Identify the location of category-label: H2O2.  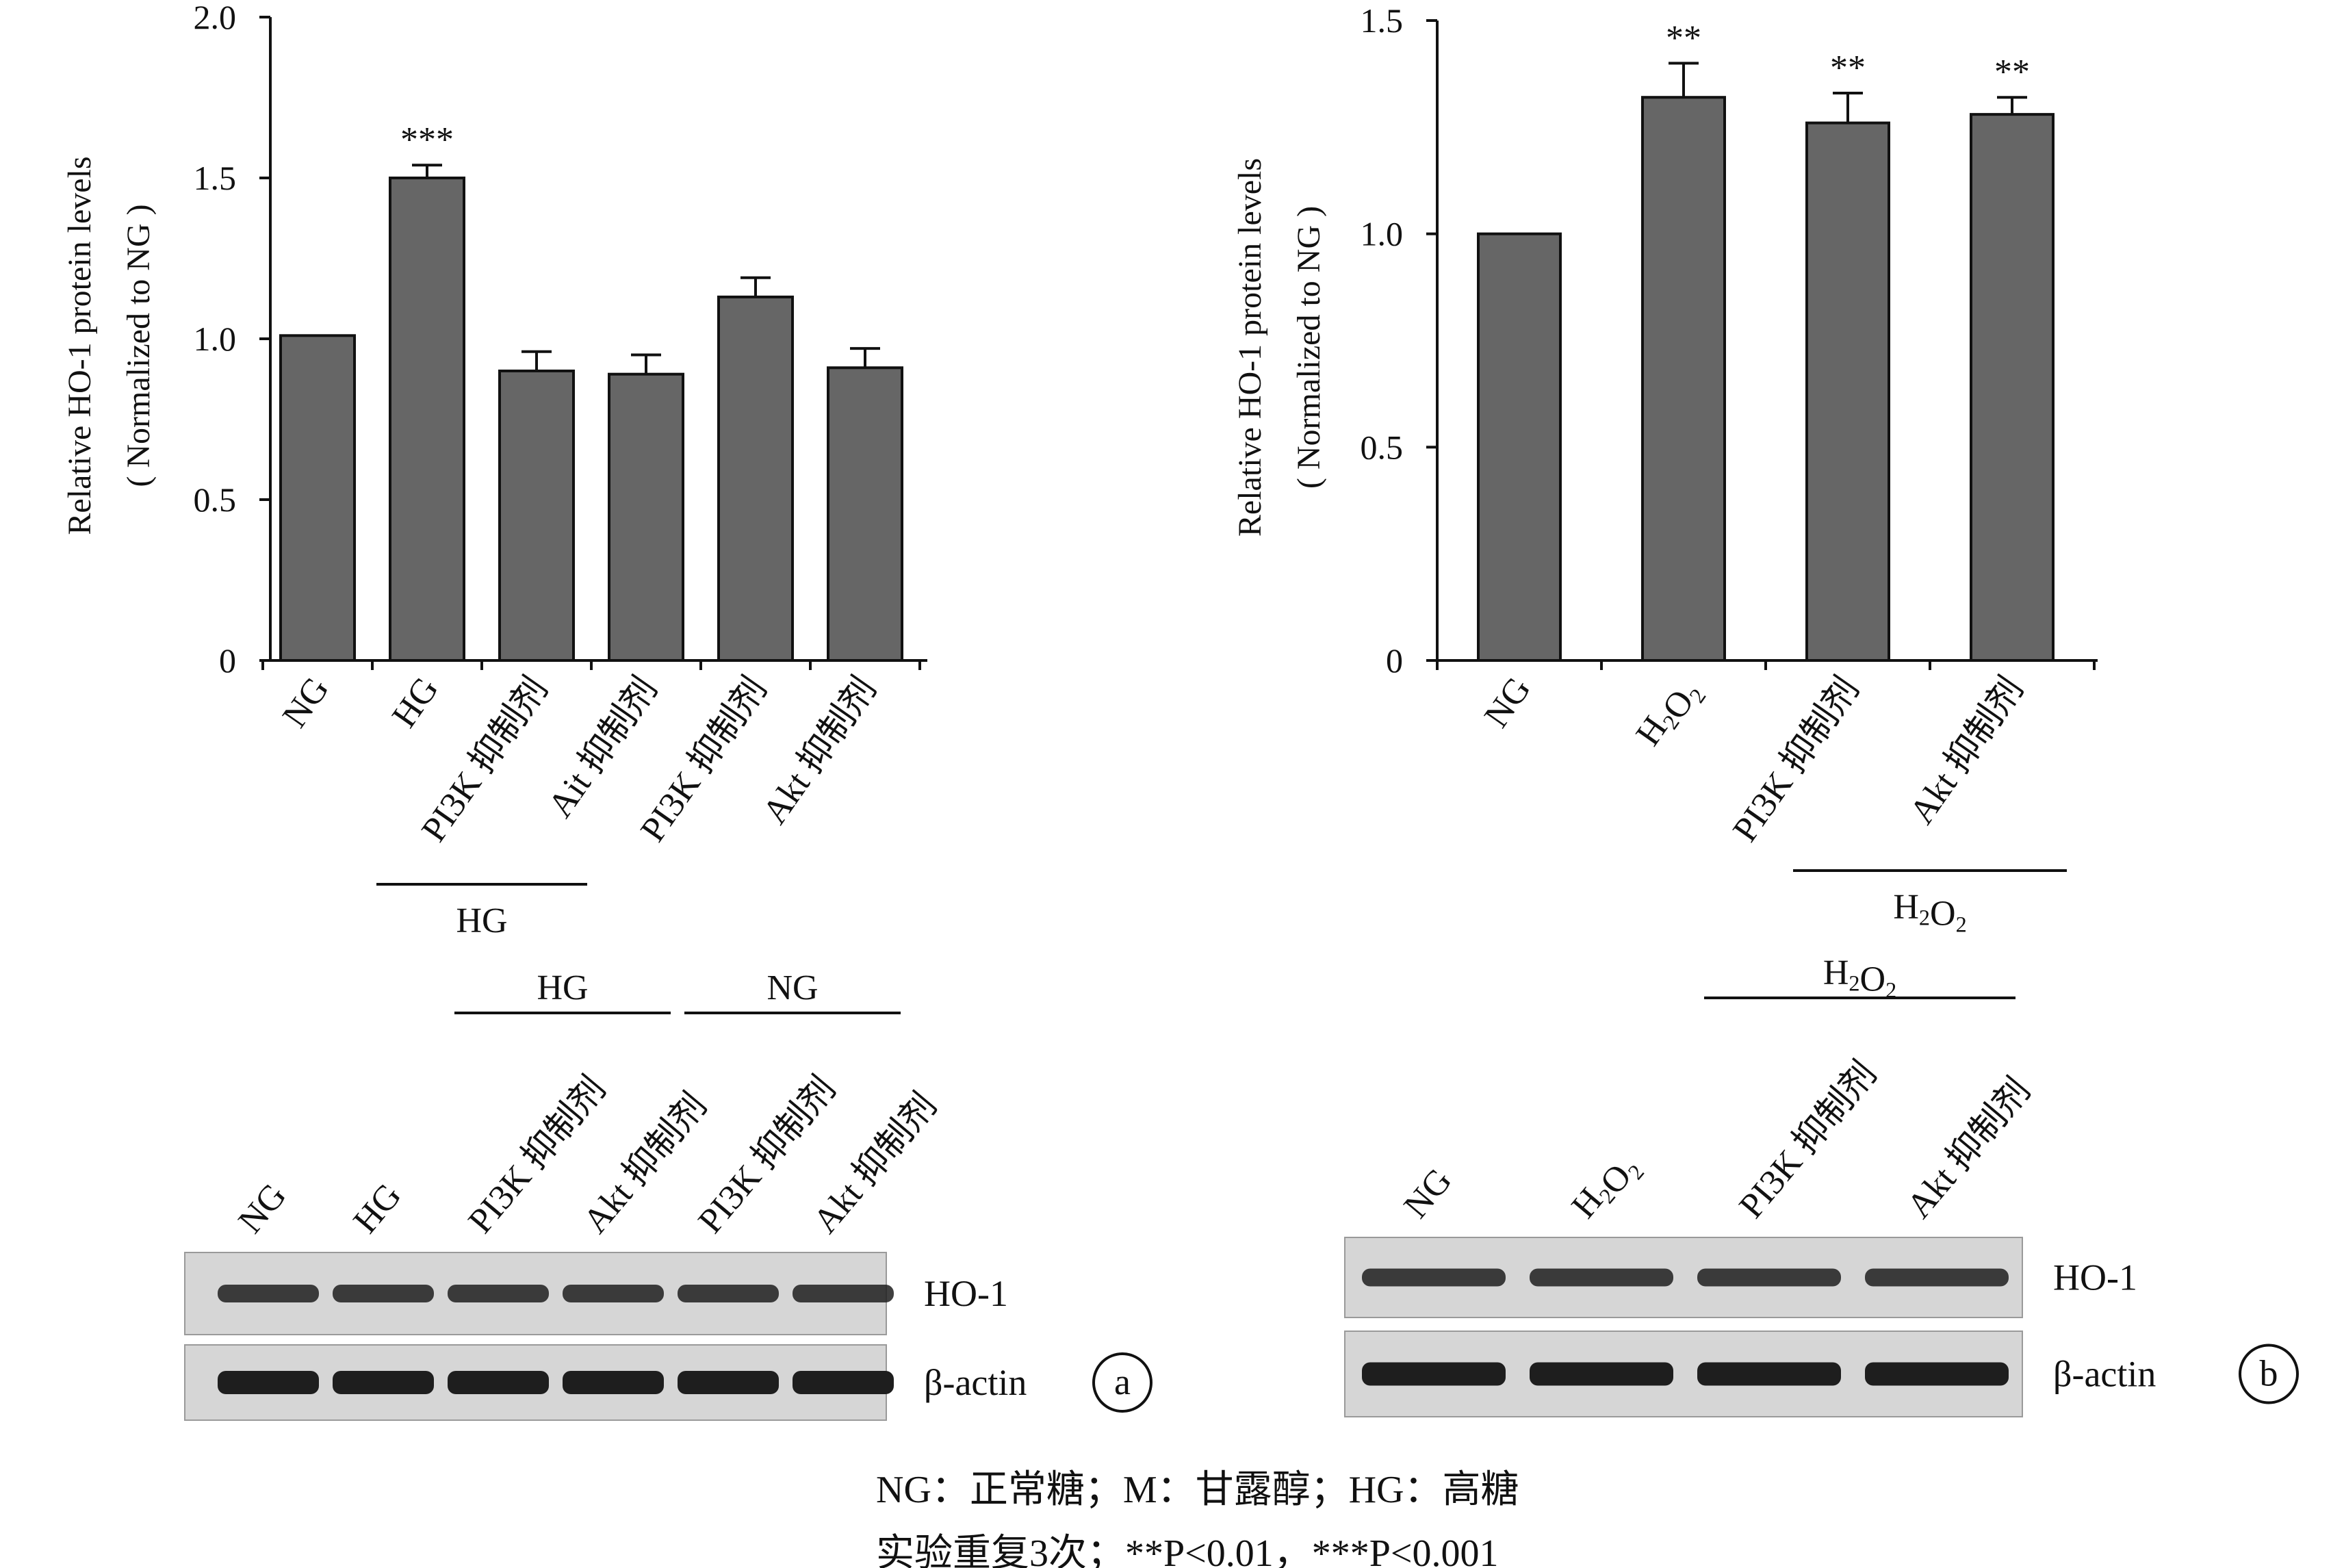
(1670, 714).